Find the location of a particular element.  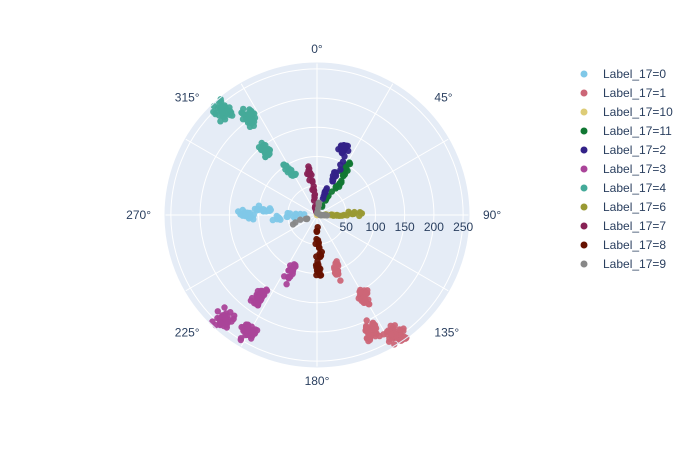

series-Label_17=1 is located at coordinates (370, 303).